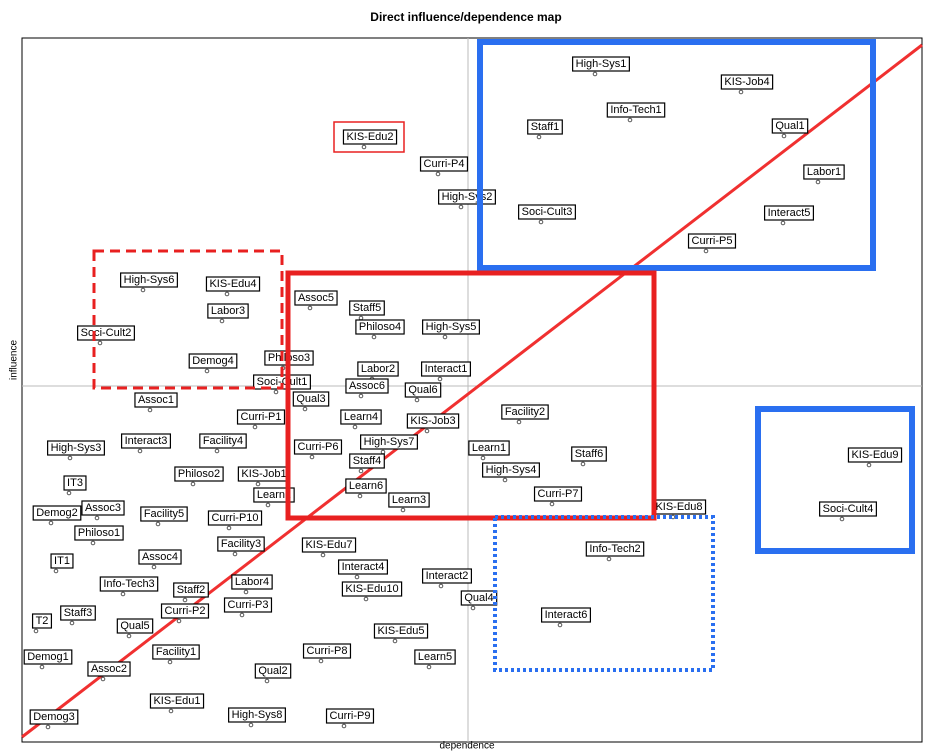 The height and width of the screenshot is (753, 928). Describe the element at coordinates (433, 423) in the screenshot. I see `point-group: KIS-Job3` at that location.